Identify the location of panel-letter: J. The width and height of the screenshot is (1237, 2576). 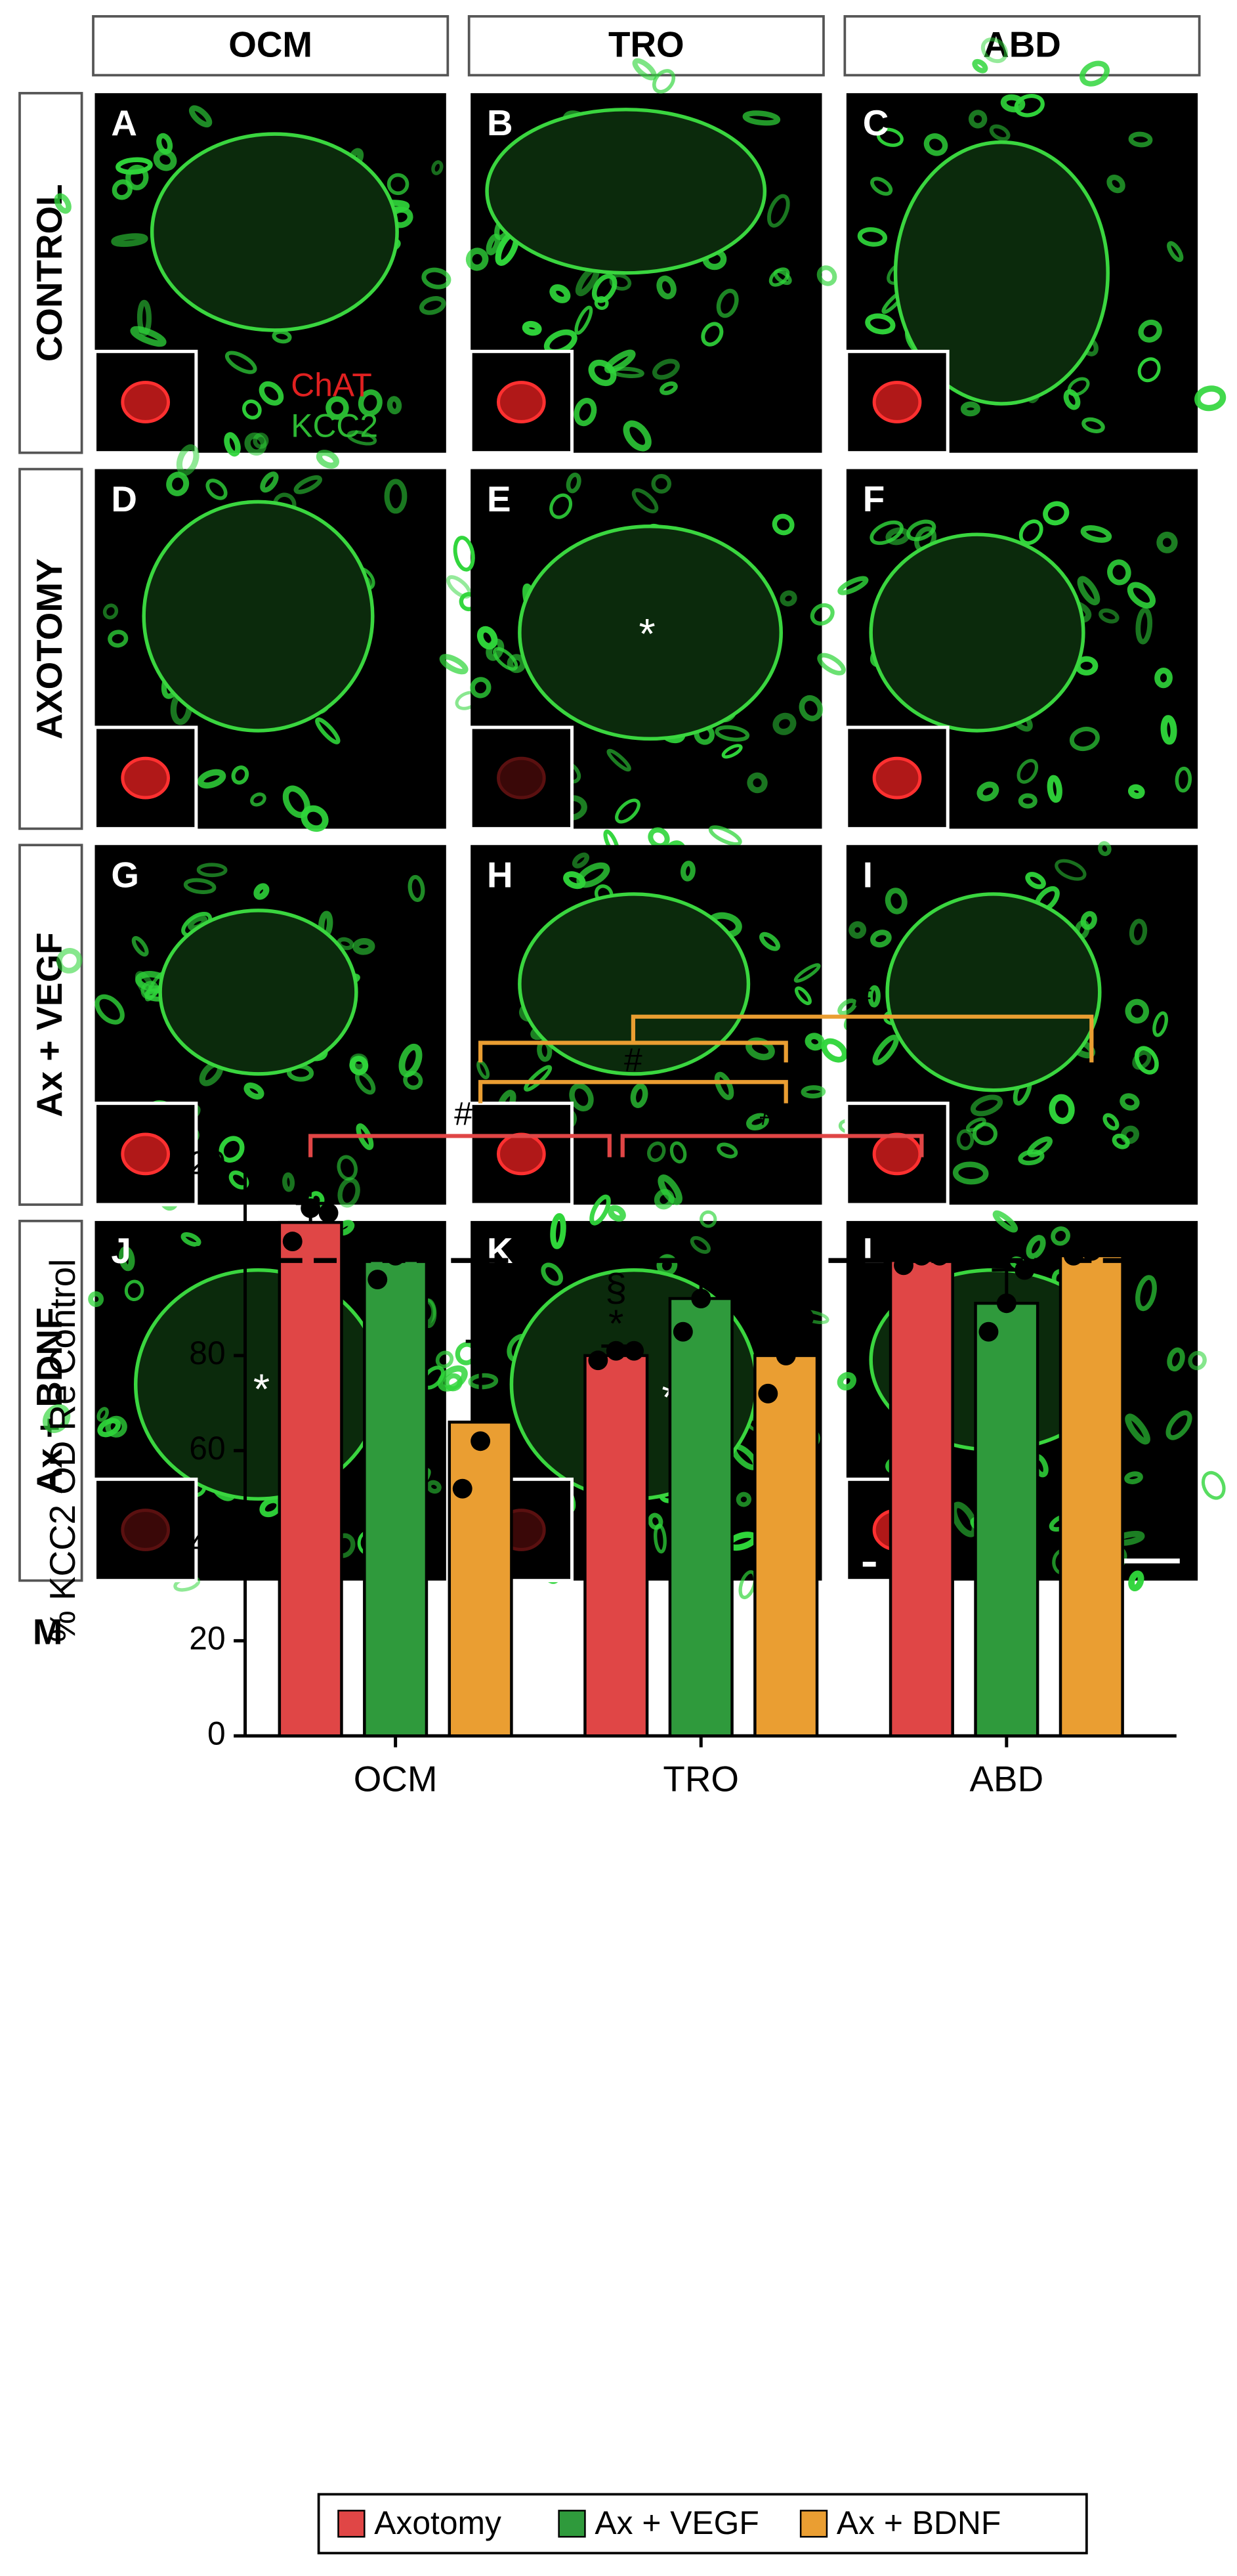
(121, 1250).